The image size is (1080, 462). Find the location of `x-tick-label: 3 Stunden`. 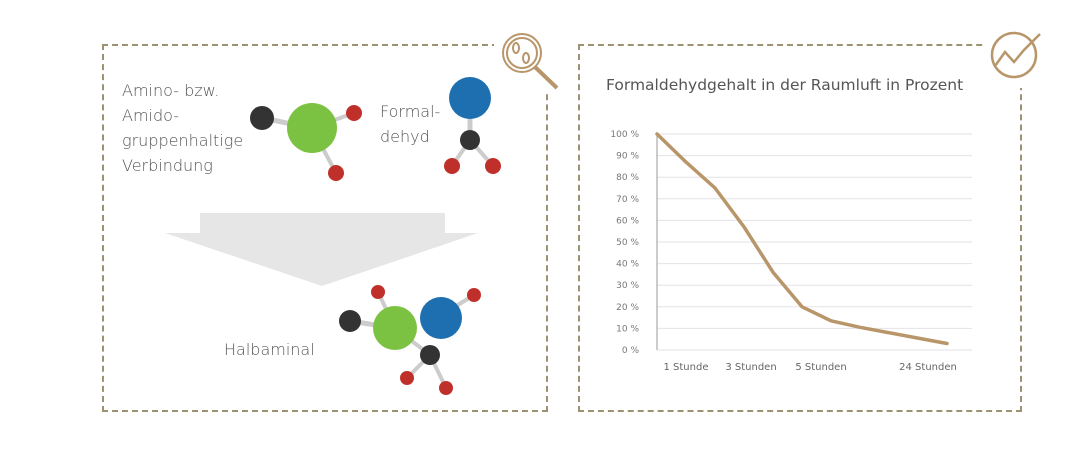

x-tick-label: 3 Stunden is located at coordinates (750, 367).